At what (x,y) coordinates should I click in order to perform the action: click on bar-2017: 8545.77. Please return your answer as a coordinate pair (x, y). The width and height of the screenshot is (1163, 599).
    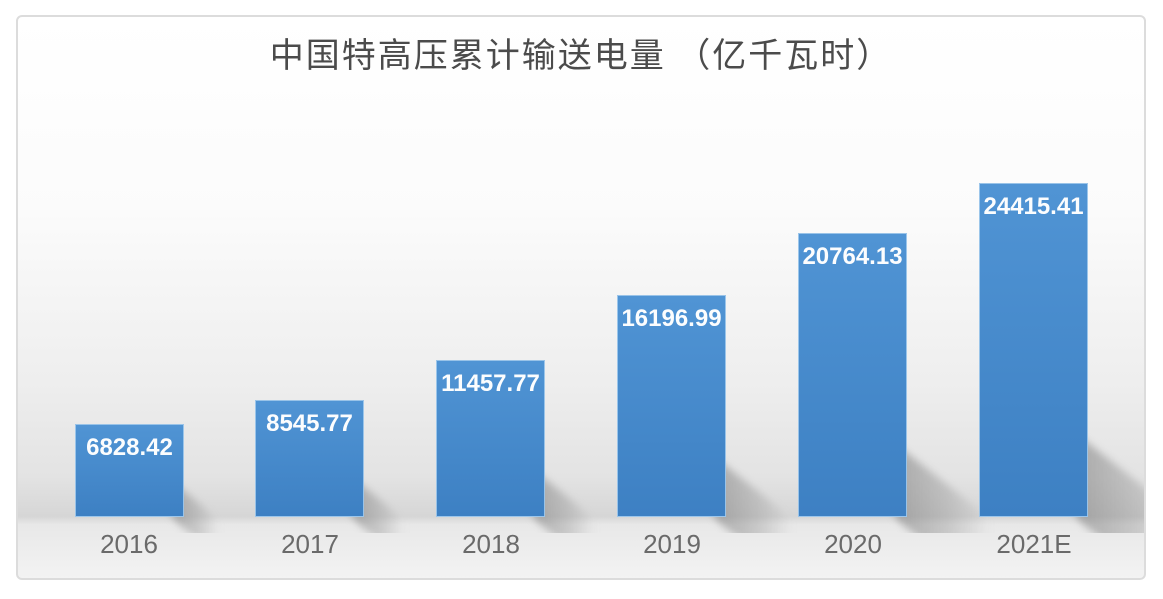
    Looking at the image, I should click on (309, 458).